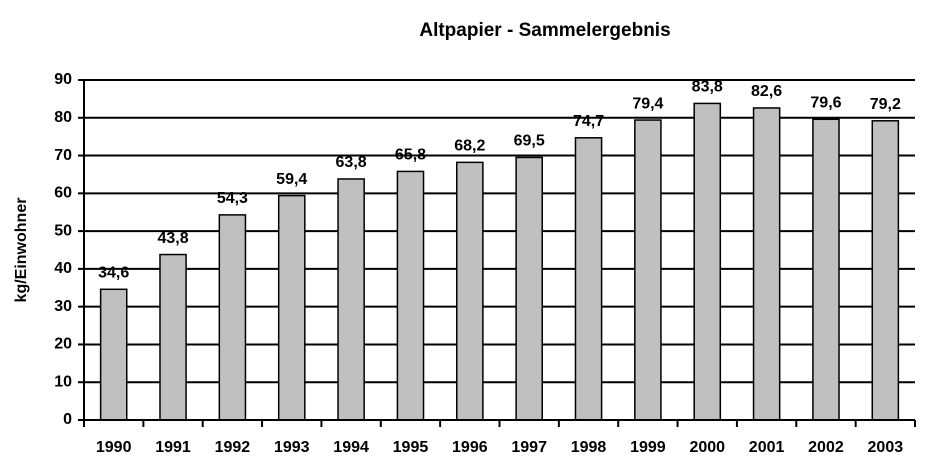 The width and height of the screenshot is (927, 460). What do you see at coordinates (63, 306) in the screenshot?
I see `y-tick-label: 30` at bounding box center [63, 306].